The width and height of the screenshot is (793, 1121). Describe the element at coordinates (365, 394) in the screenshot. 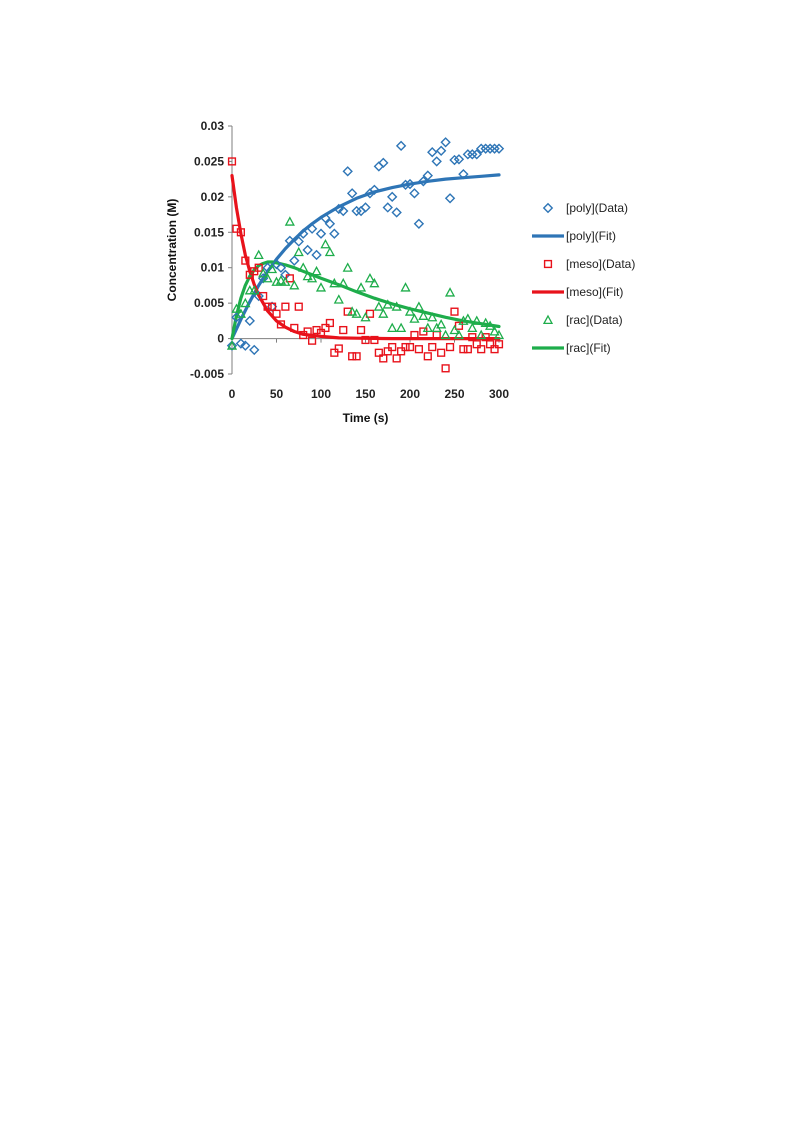

I see `x-tick-label: 150` at that location.